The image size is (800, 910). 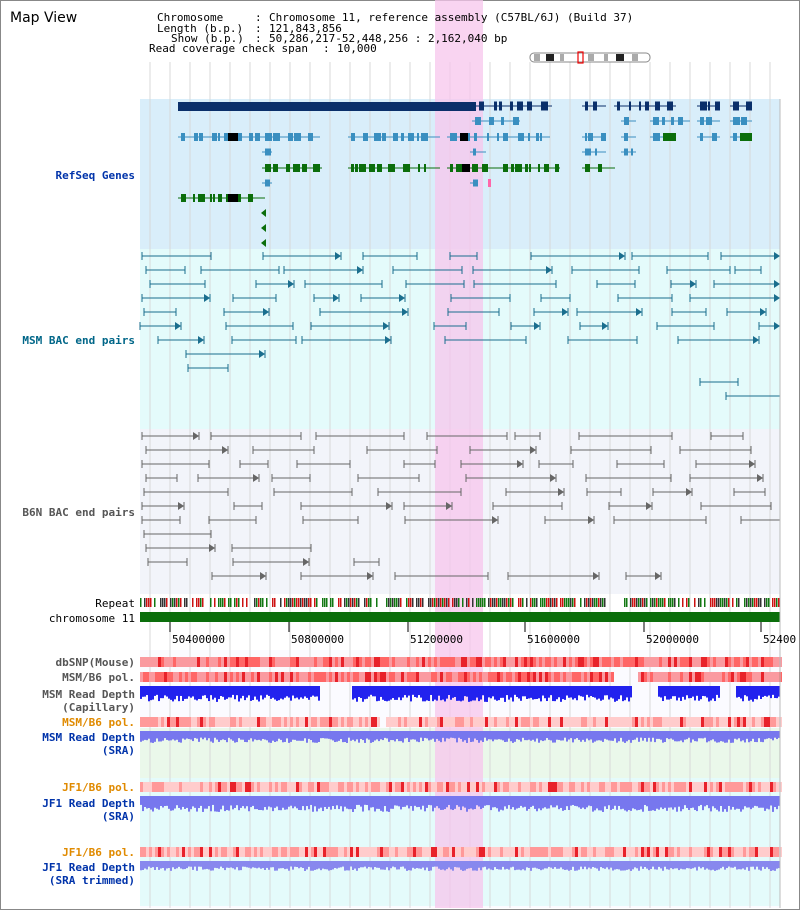 I want to click on track-label-refseq: RefSeq Genes, so click(x=95, y=175).